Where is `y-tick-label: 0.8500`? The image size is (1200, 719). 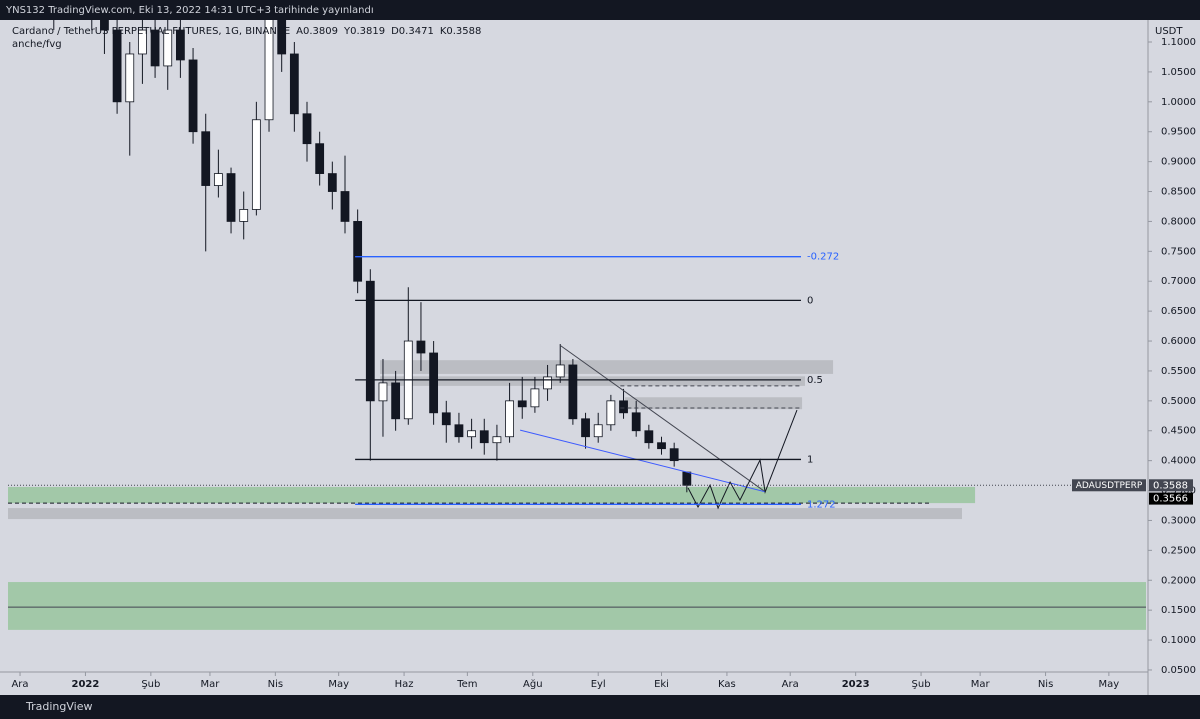 y-tick-label: 0.8500 is located at coordinates (1178, 192).